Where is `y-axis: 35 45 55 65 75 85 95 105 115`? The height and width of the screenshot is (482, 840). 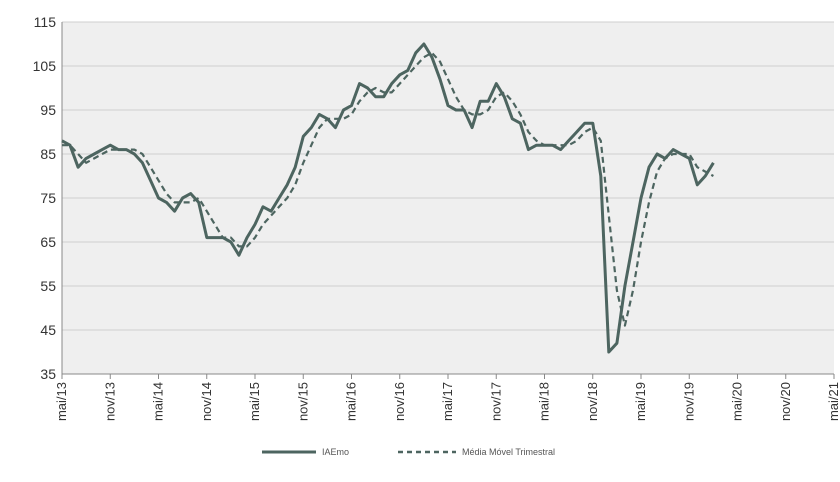 y-axis: 35 45 55 65 75 85 95 105 115 is located at coordinates (48, 198).